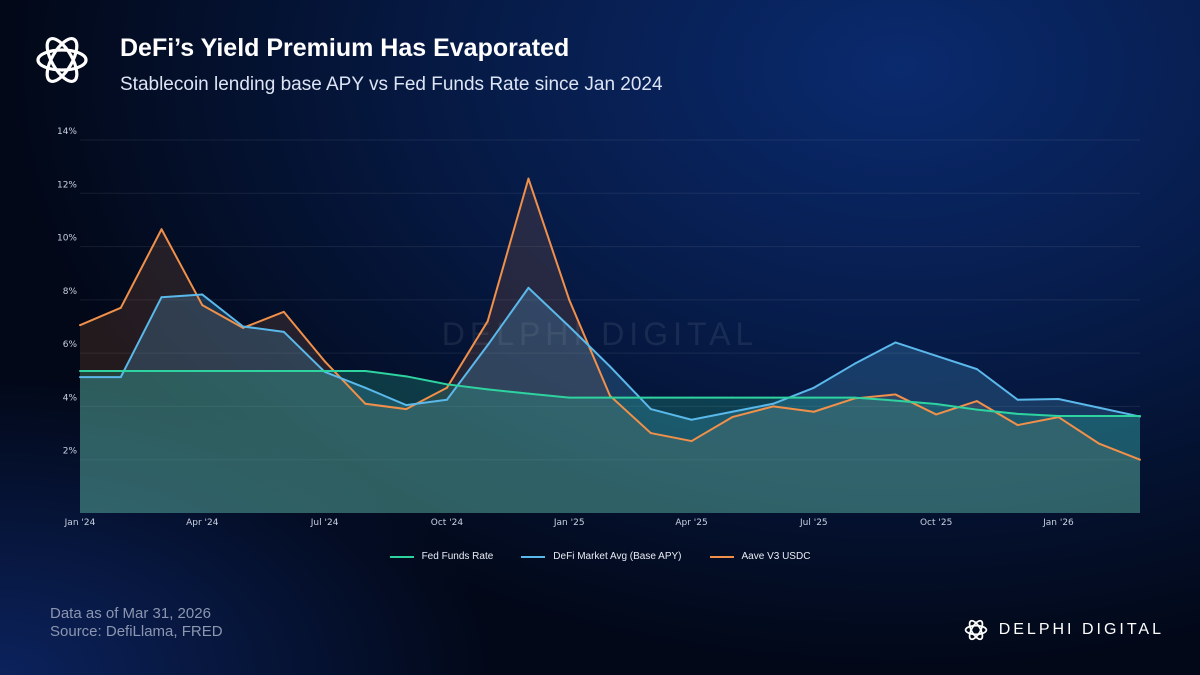  I want to click on legend-item: DeFi Market Avg (Base APY), so click(601, 556).